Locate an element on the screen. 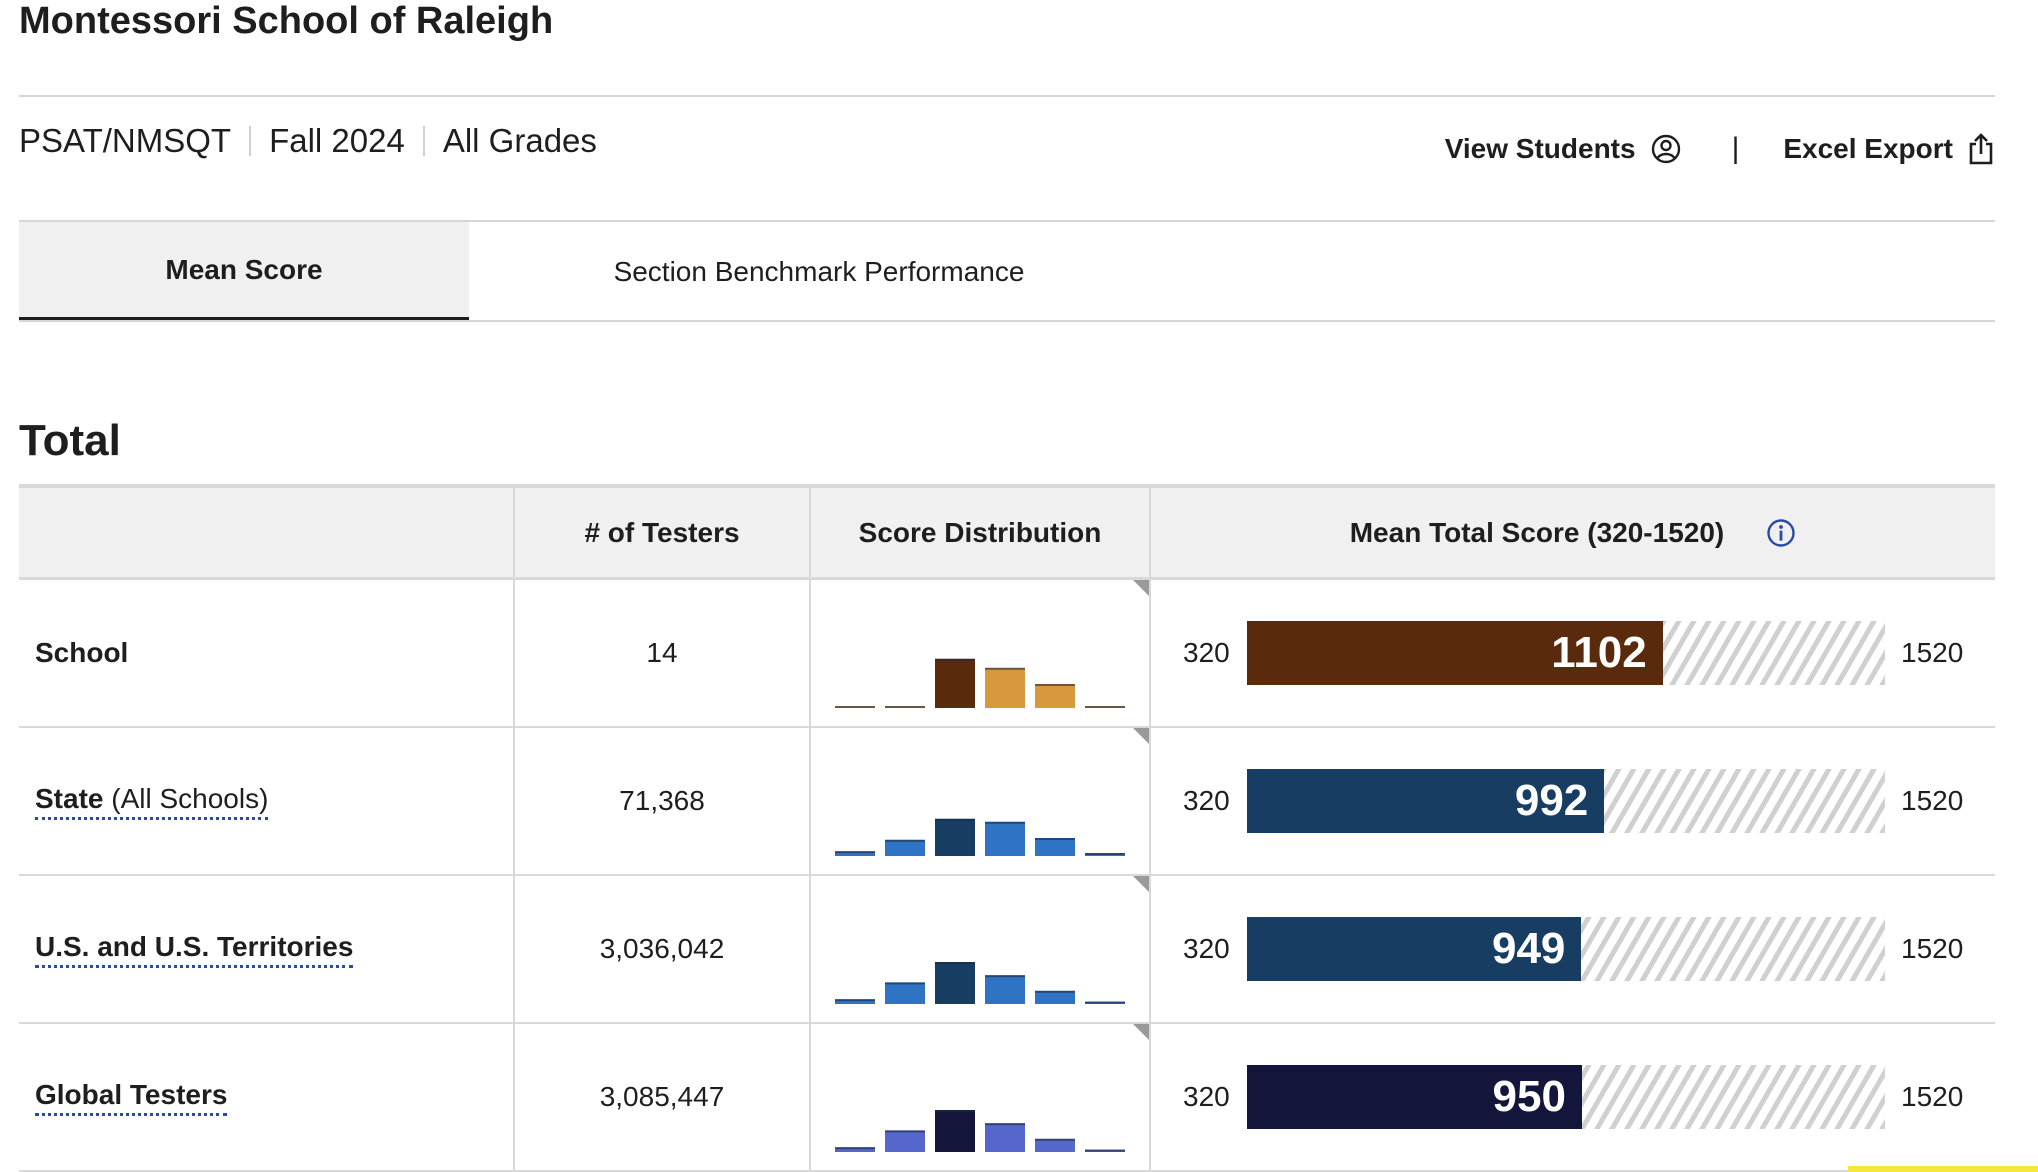 The height and width of the screenshot is (1172, 2038). row-group-cell: U.S. and U.S. Territories is located at coordinates (266, 949).